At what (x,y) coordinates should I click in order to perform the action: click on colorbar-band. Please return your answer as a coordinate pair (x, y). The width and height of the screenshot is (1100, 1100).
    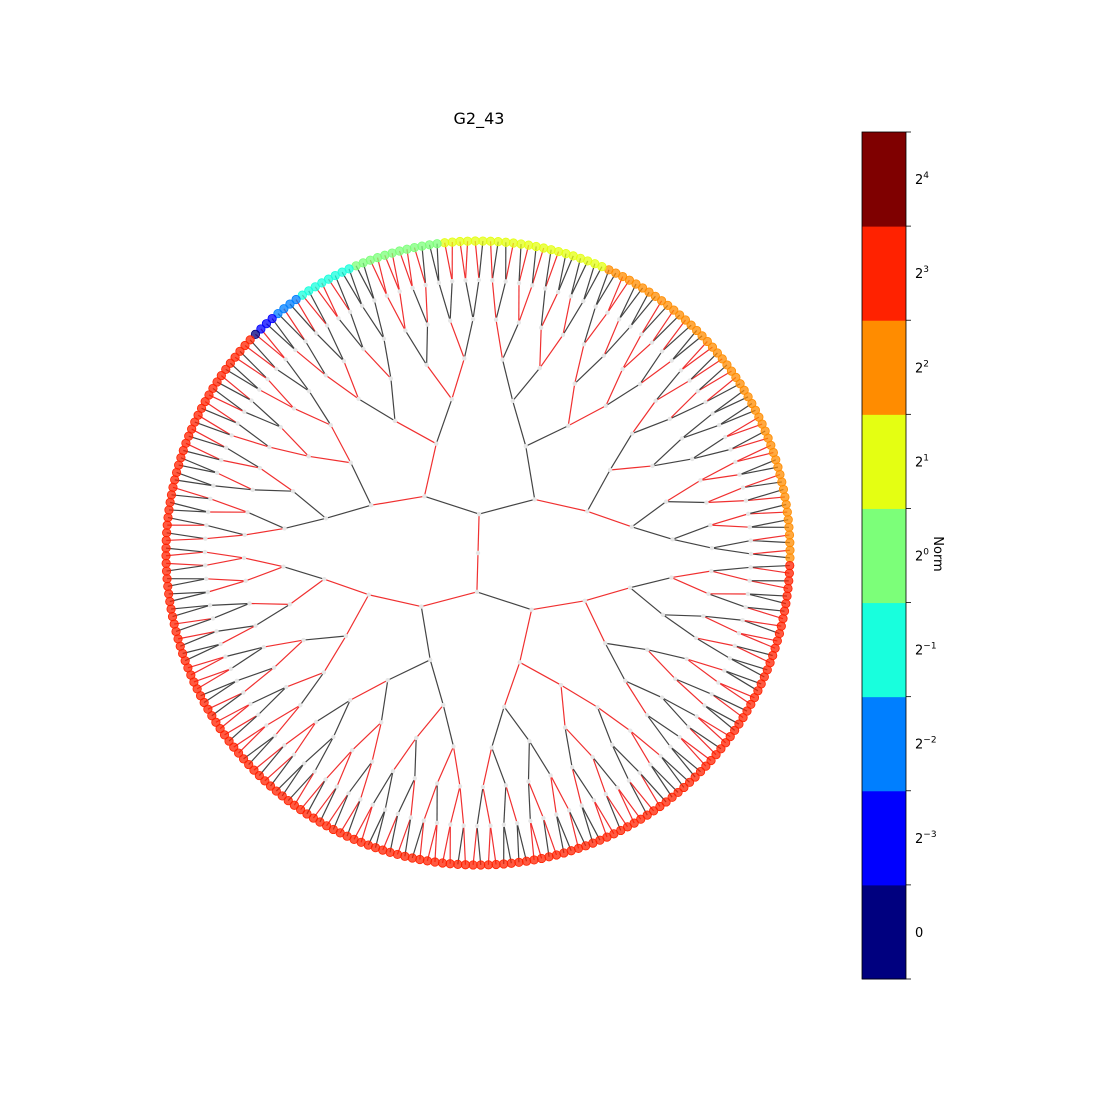
    Looking at the image, I should click on (884, 461).